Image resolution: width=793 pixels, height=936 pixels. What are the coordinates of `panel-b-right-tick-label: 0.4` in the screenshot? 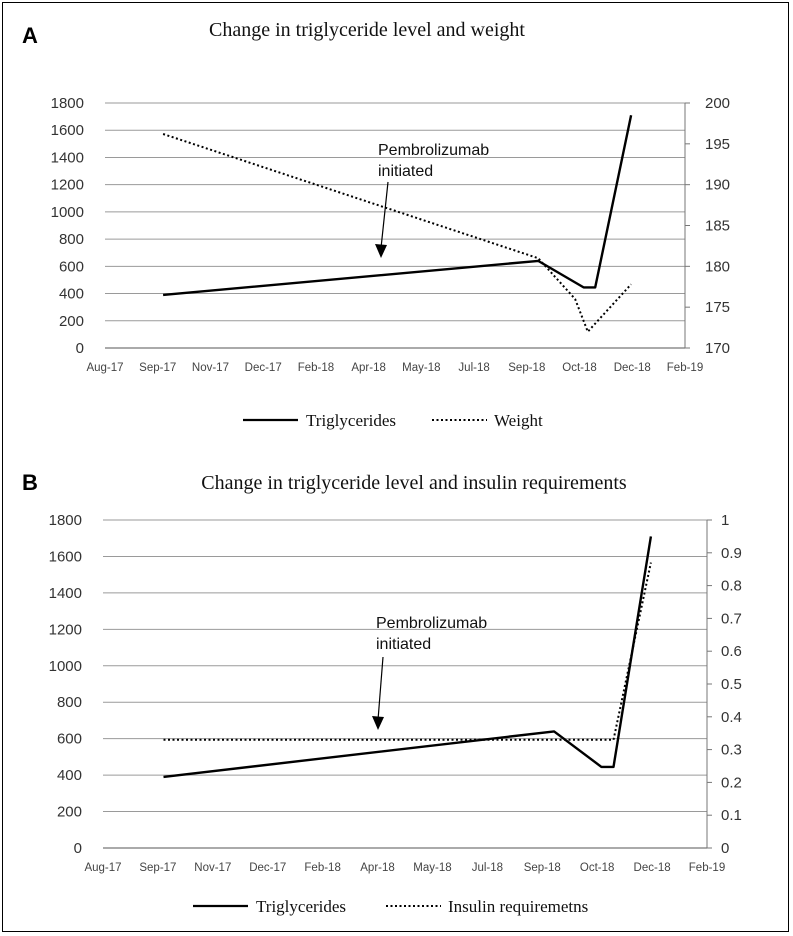 It's located at (731, 717).